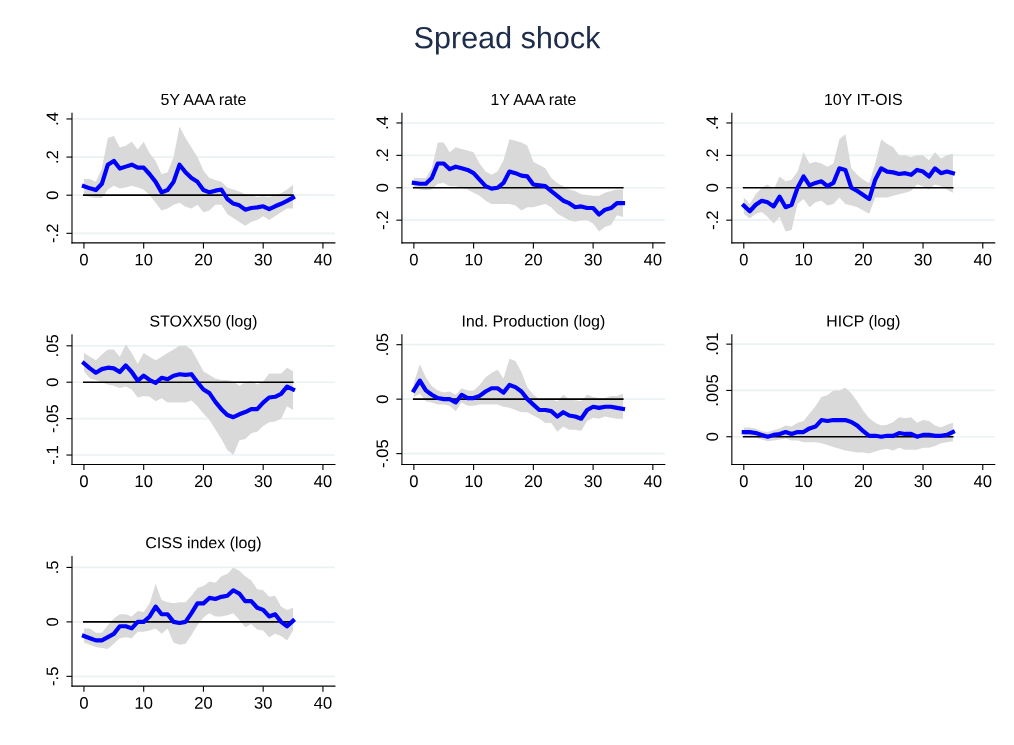 This screenshot has height=745, width=1014. Describe the element at coordinates (52, 455) in the screenshot. I see `y-tick-label: -.1` at that location.